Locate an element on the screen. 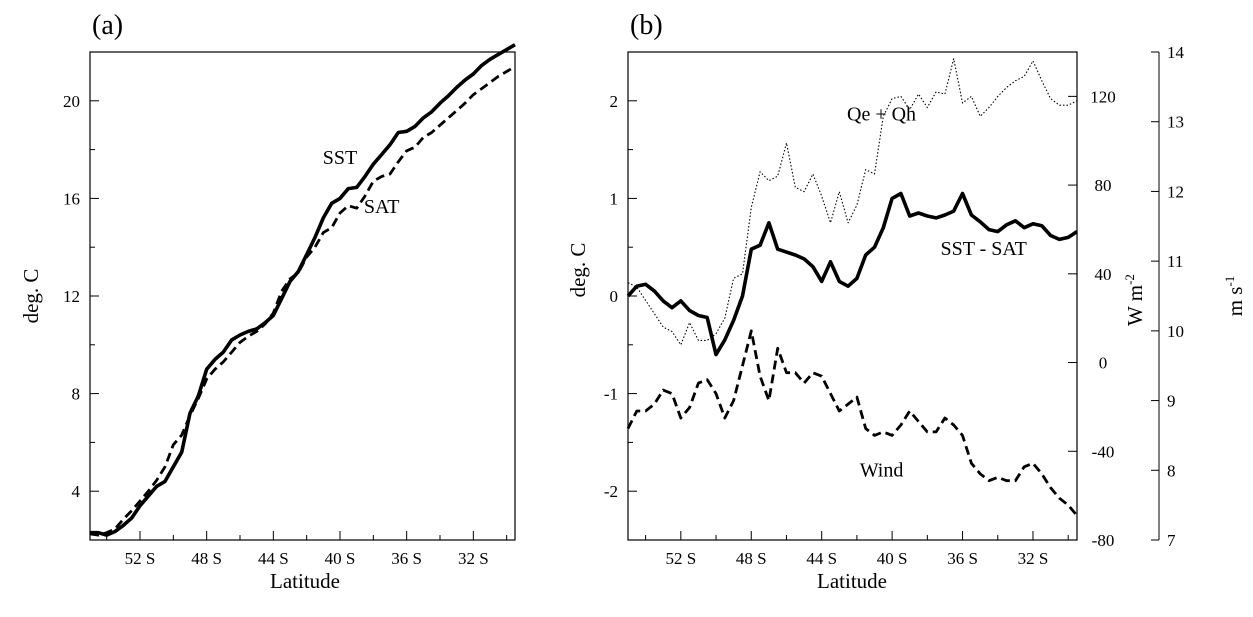  panel-b-ylabel-right-2-exponent: -1 is located at coordinates (1229, 281).